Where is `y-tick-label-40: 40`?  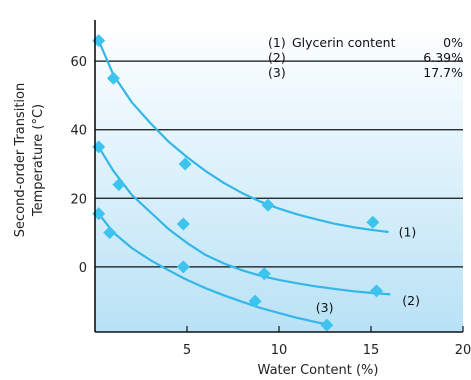 y-tick-label-40: 40 is located at coordinates (78, 131).